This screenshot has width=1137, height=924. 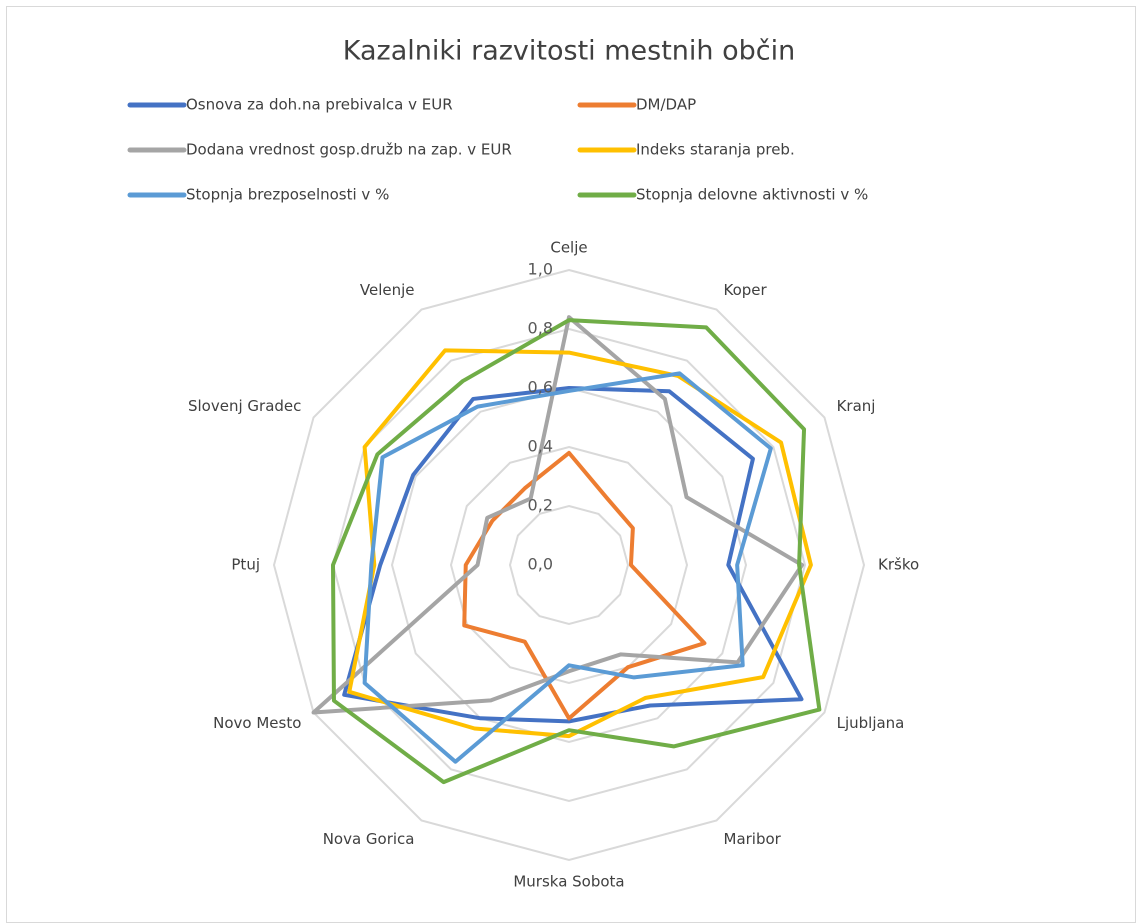 What do you see at coordinates (244, 406) in the screenshot?
I see `category-label: Slovenj Gradec` at bounding box center [244, 406].